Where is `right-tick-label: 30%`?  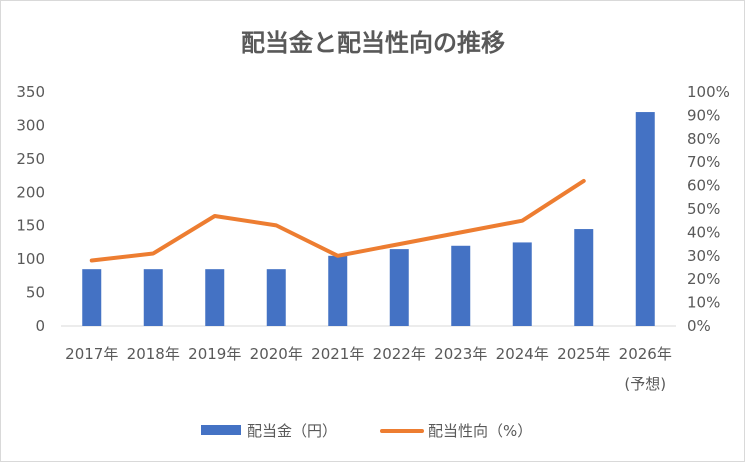 right-tick-label: 30% is located at coordinates (703, 256).